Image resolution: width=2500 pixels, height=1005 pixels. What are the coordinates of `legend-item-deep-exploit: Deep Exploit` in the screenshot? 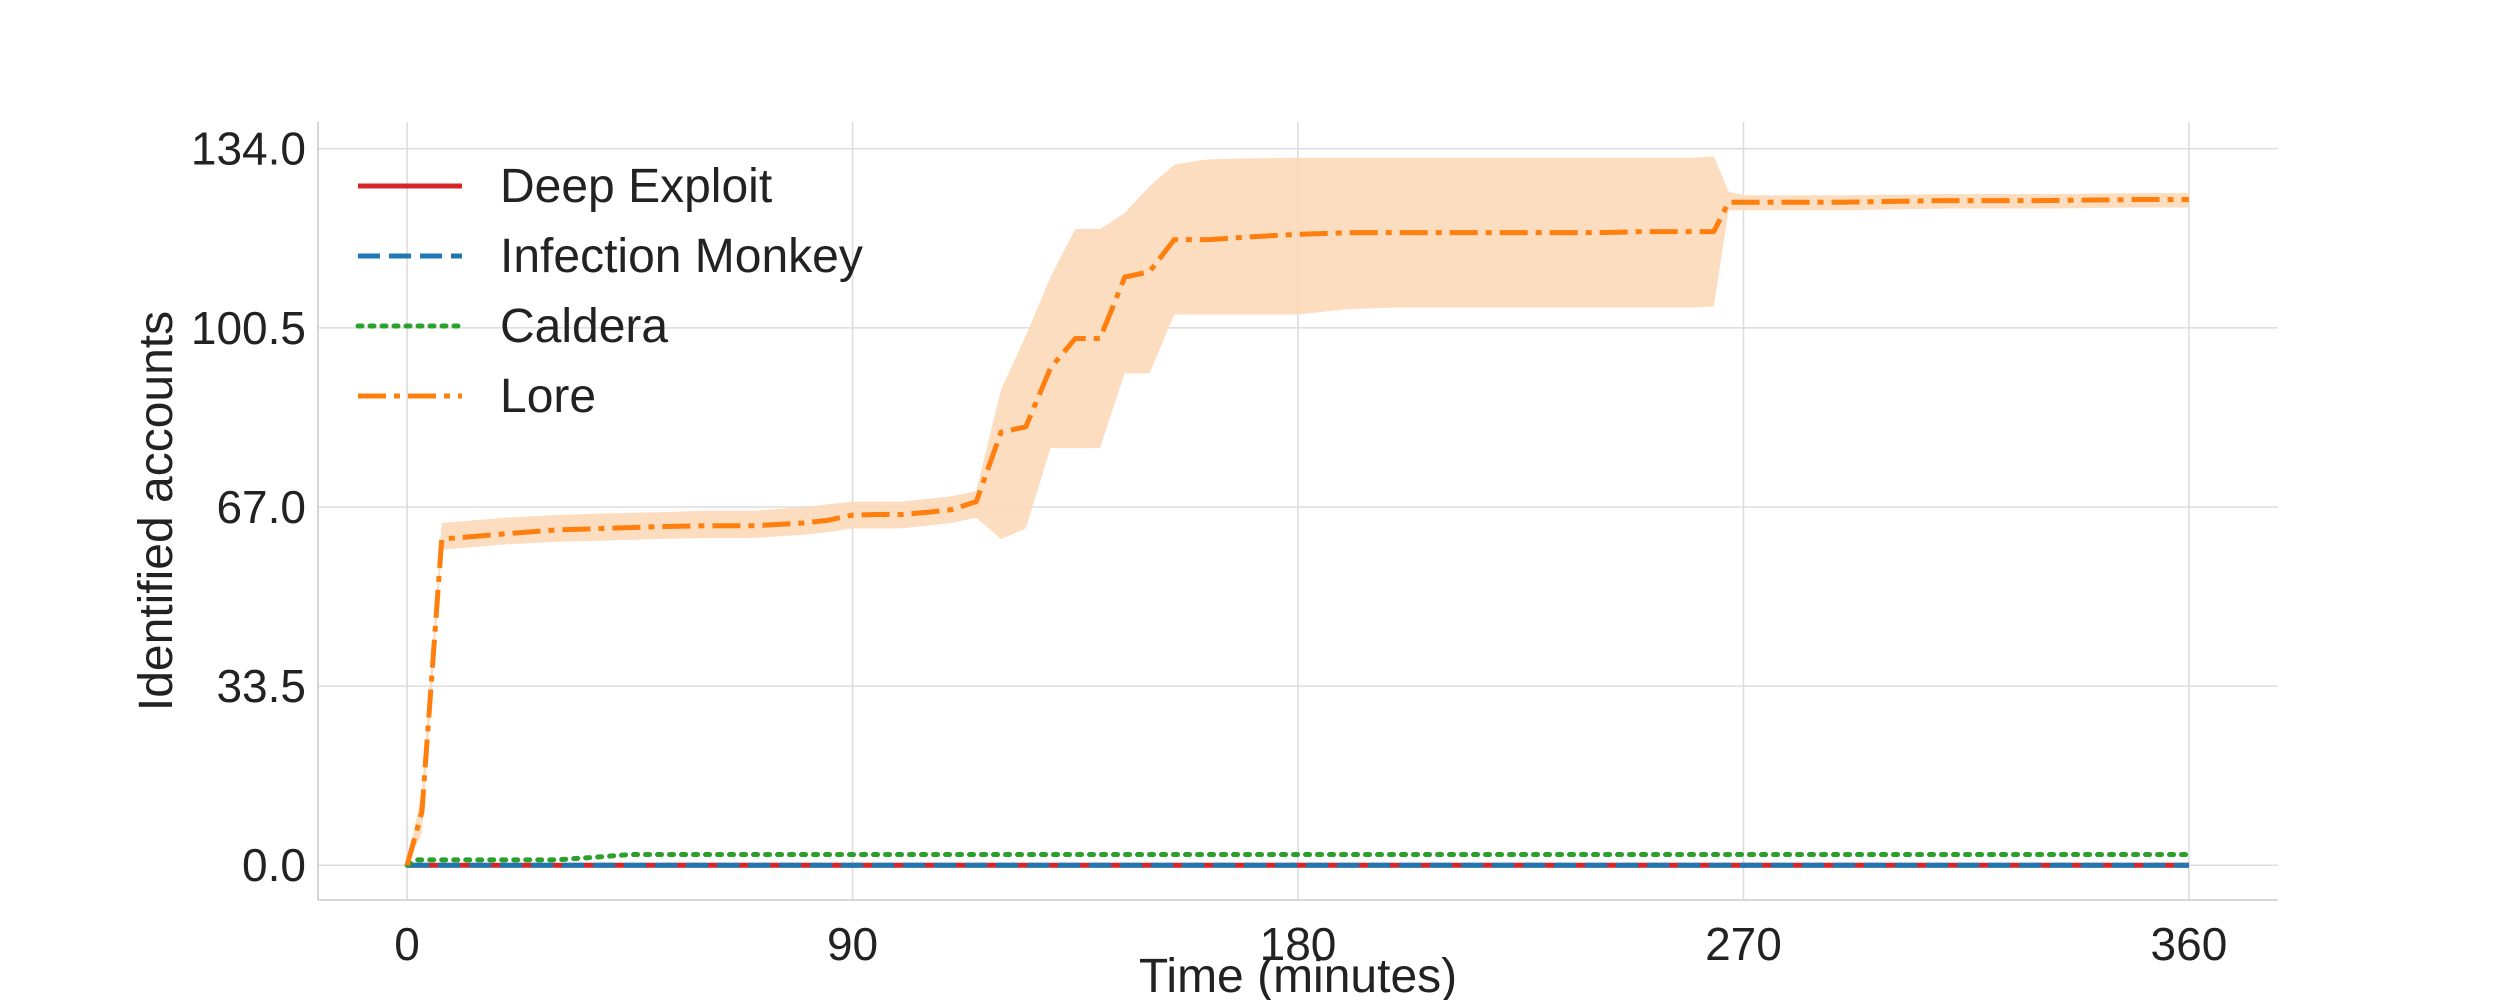 It's located at (565, 186).